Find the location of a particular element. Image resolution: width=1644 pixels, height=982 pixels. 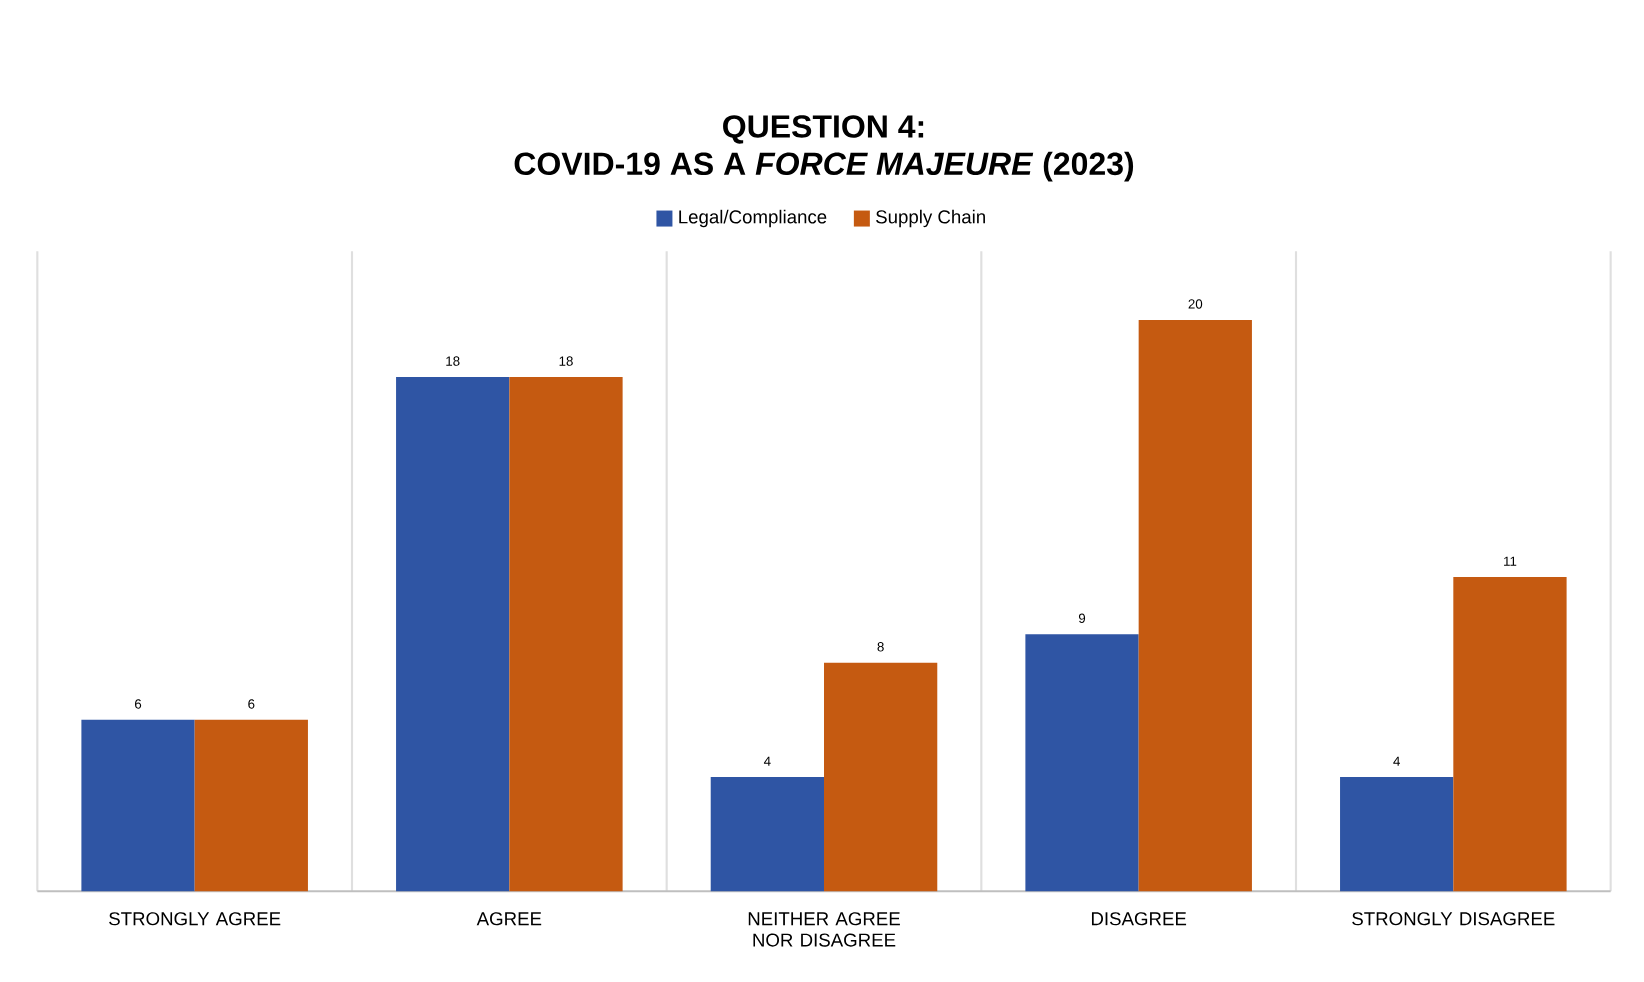

chart-title: QUESTION 4: is located at coordinates (823, 129).